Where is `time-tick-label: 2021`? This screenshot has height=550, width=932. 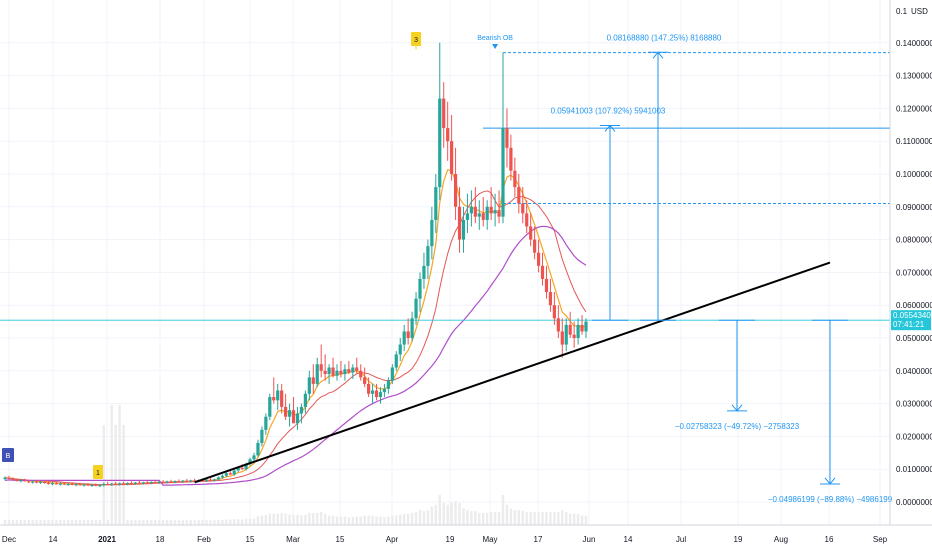
time-tick-label: 2021 is located at coordinates (107, 539).